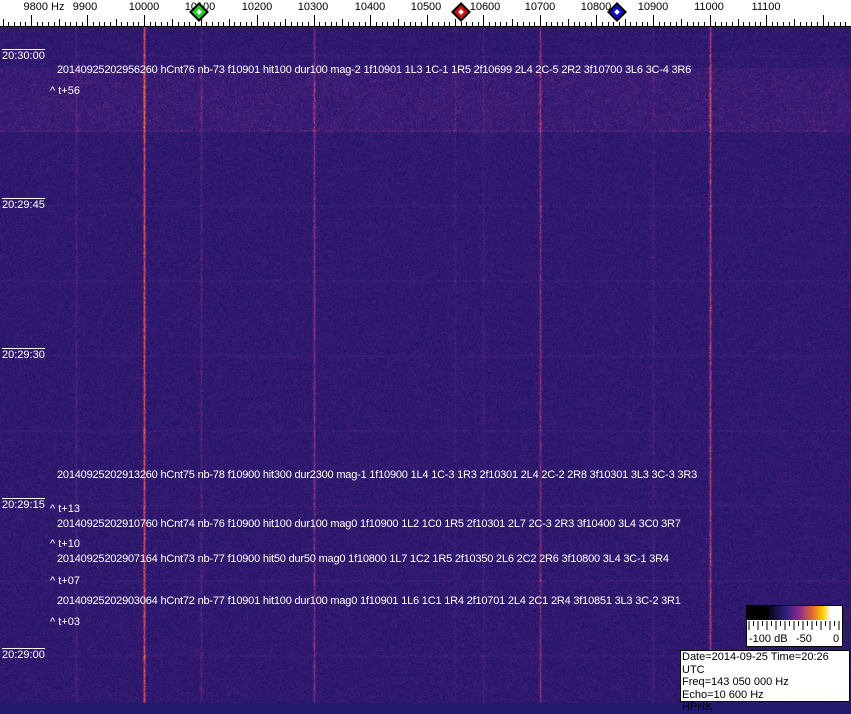 The width and height of the screenshot is (851, 714). Describe the element at coordinates (370, 7) in the screenshot. I see `freq-label: 10400` at that location.